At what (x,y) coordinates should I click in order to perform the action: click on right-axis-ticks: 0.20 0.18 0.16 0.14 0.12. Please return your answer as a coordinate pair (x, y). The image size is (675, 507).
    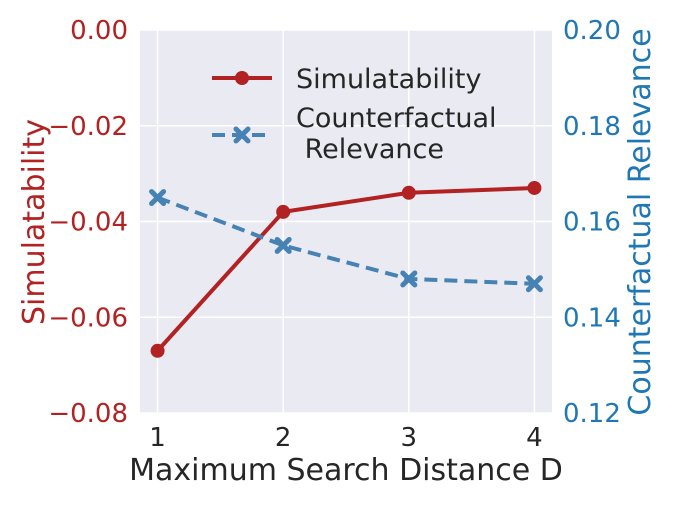
    Looking at the image, I should click on (592, 222).